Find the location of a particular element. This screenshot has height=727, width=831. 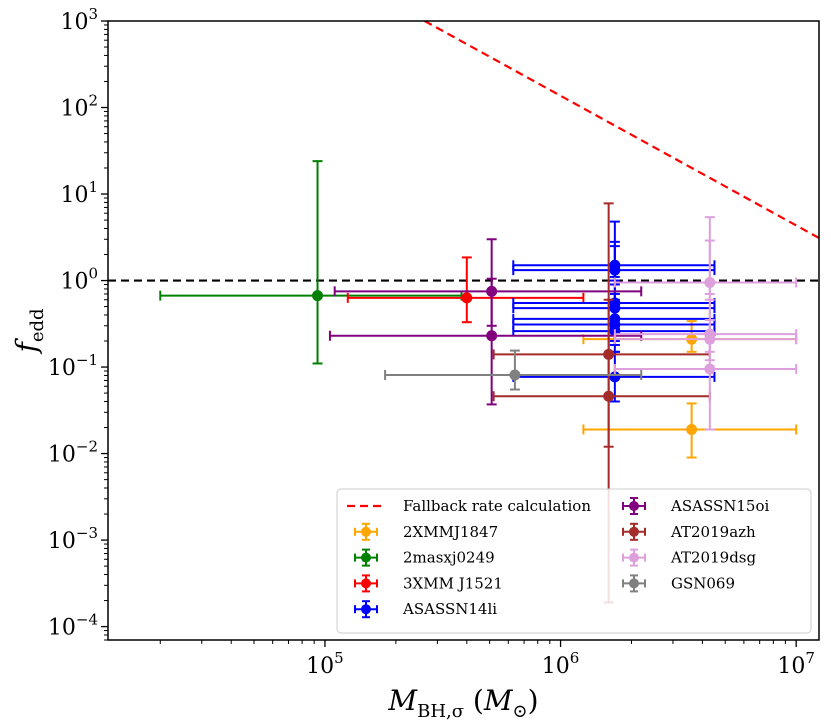

legend-label: 3XMM J1521 is located at coordinates (453, 583).